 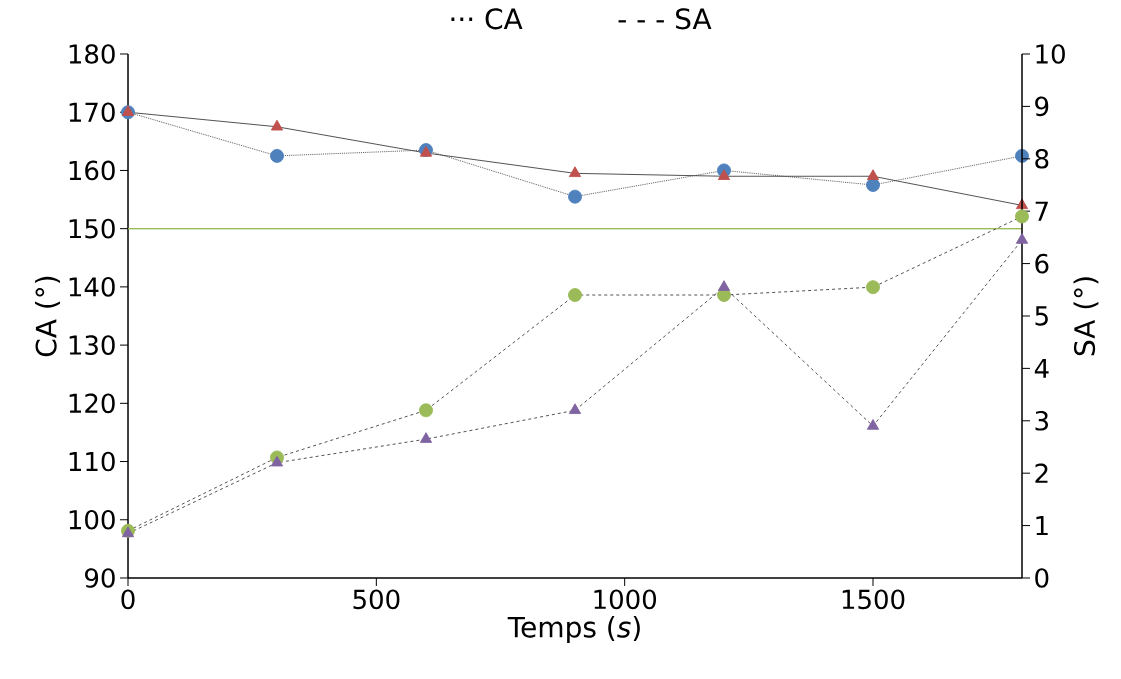 I want to click on y2-tick-label: 0, so click(x=1042, y=578).